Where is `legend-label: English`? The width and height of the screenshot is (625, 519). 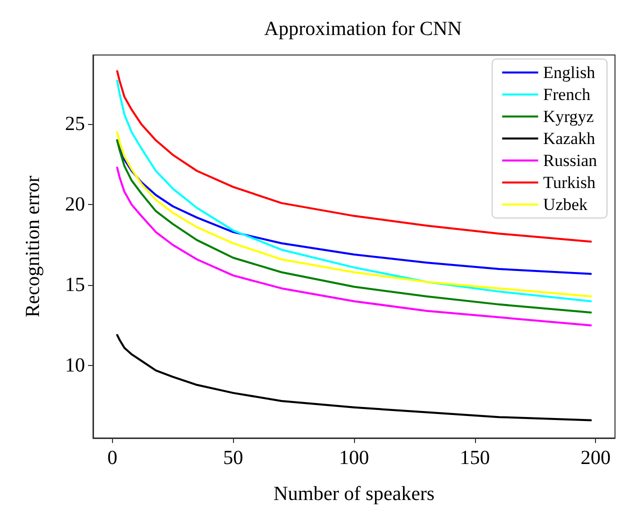
legend-label: English is located at coordinates (569, 72).